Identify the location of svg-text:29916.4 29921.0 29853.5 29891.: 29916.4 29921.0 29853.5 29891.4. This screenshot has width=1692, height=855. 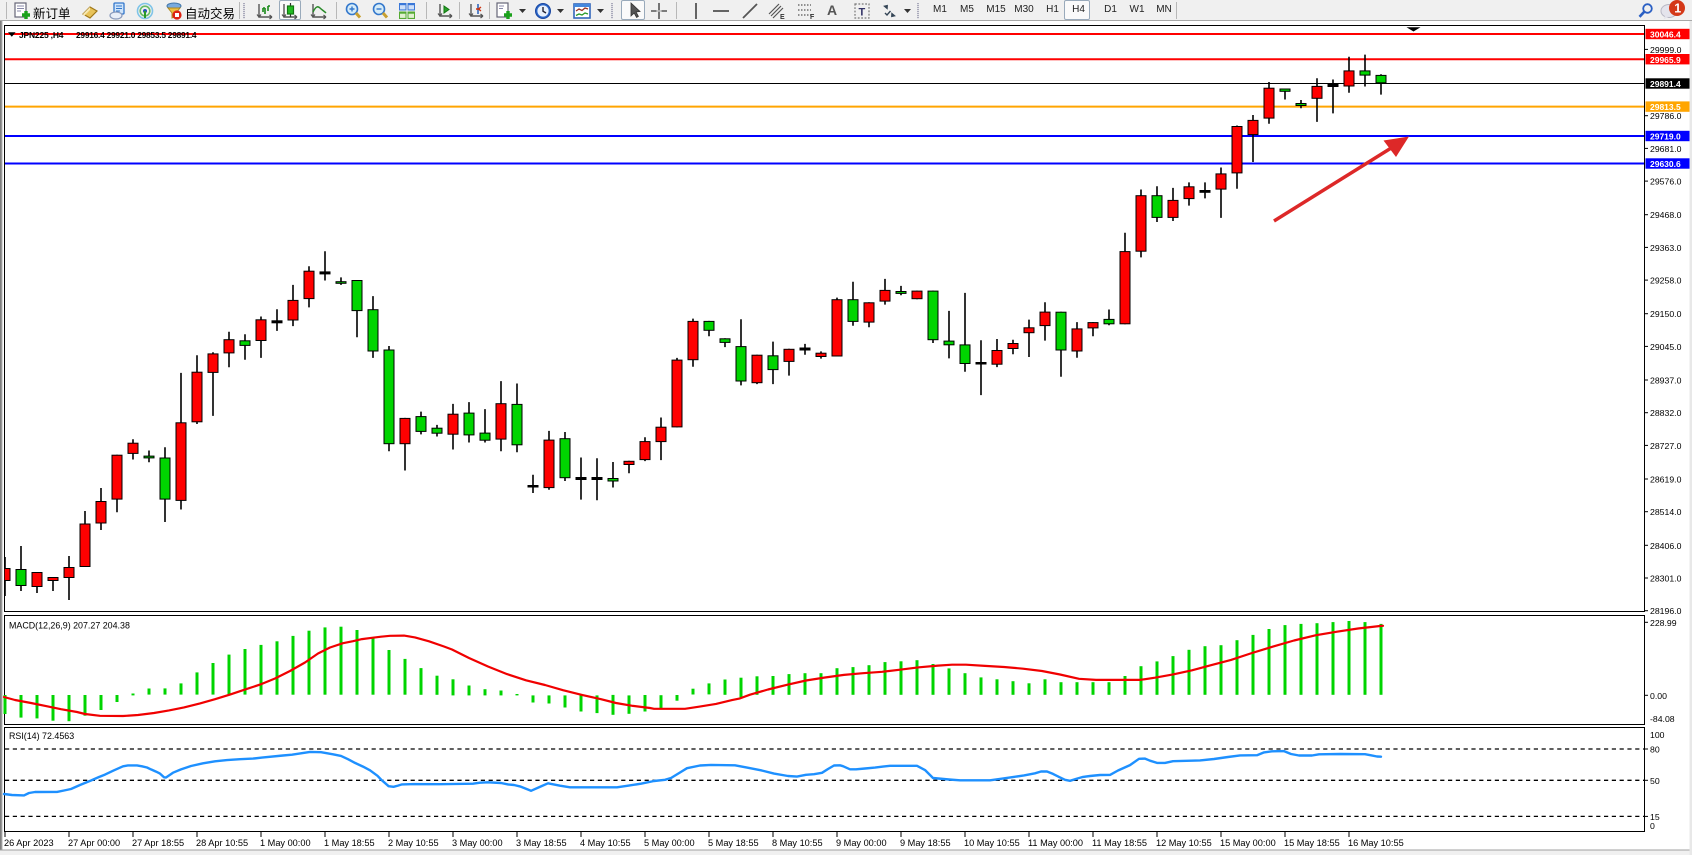
(136, 35).